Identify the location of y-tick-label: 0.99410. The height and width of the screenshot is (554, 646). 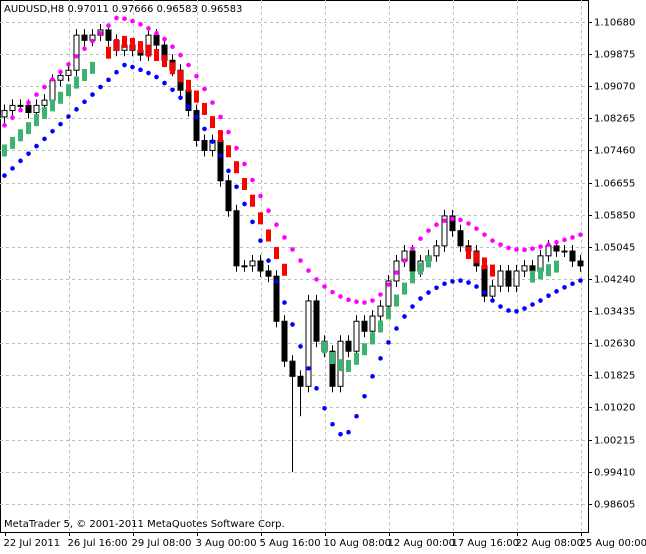
(614, 473).